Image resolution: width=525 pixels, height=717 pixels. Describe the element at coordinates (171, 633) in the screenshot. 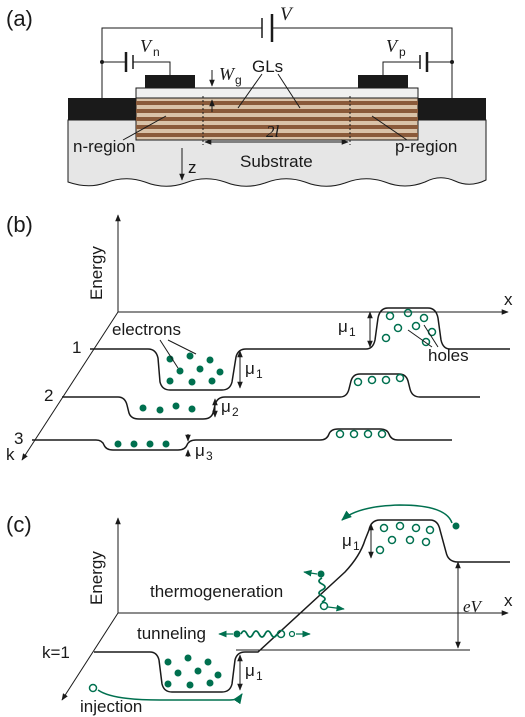

I see `tunneling-label: tunneling` at that location.